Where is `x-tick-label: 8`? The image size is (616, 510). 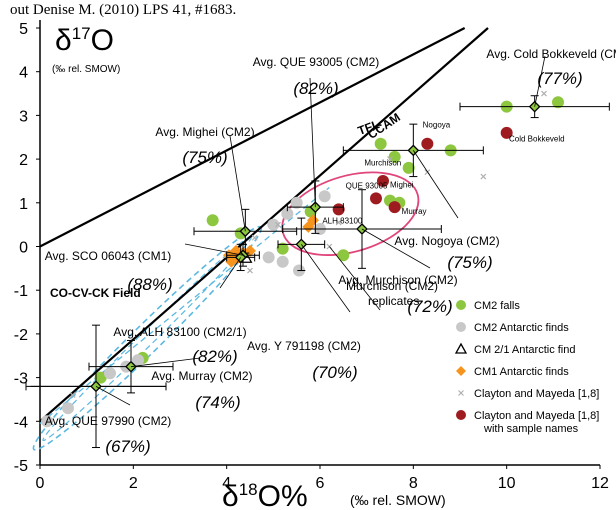 x-tick-label: 8 is located at coordinates (413, 483).